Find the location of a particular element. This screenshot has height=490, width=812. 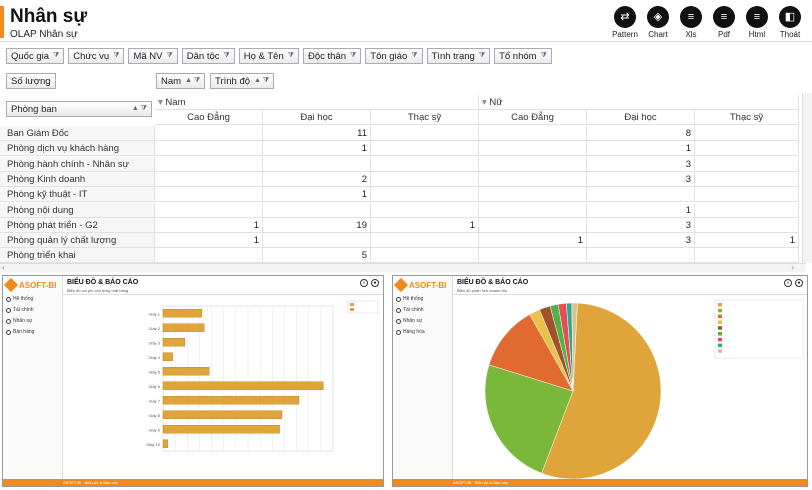

tool-label: Chart is located at coordinates (658, 34).